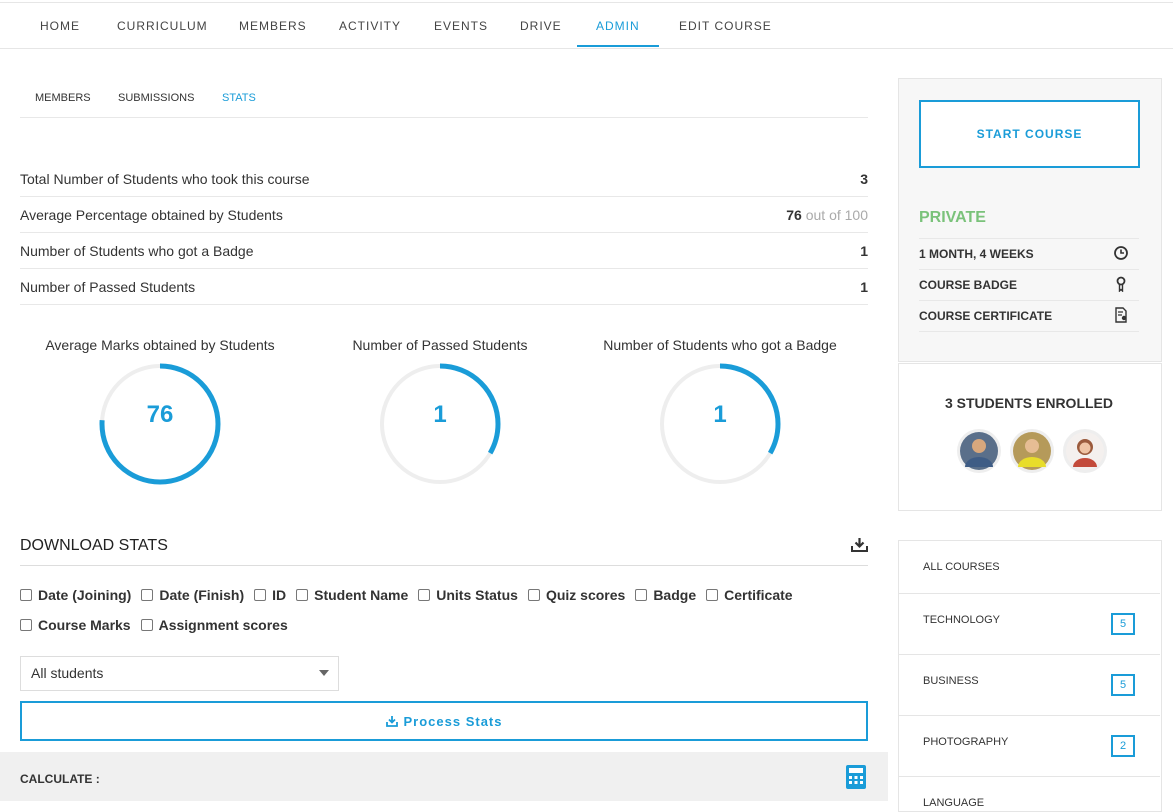 Image resolution: width=1173 pixels, height=812 pixels. I want to click on field-checkbox: Date (Finish), so click(192, 595).